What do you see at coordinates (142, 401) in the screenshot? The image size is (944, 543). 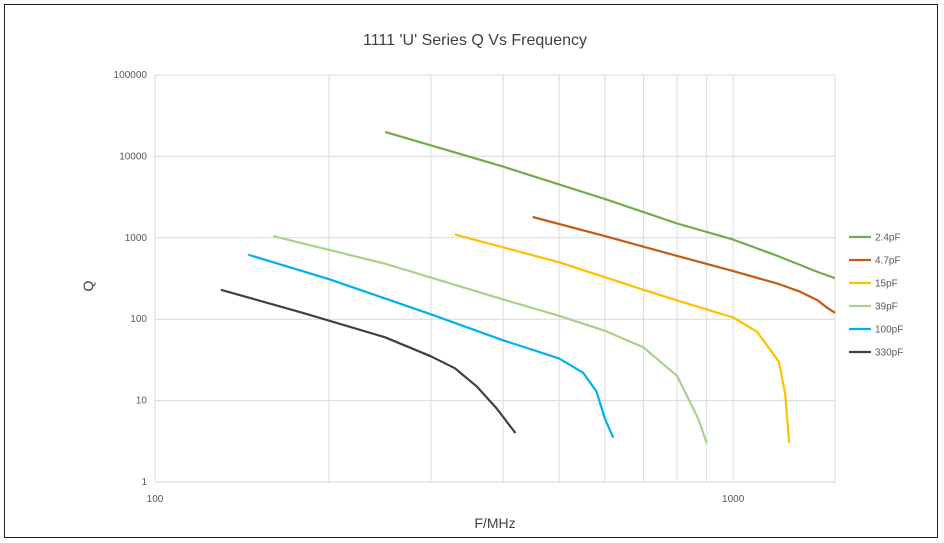 I see `y-tick-label: 10` at bounding box center [142, 401].